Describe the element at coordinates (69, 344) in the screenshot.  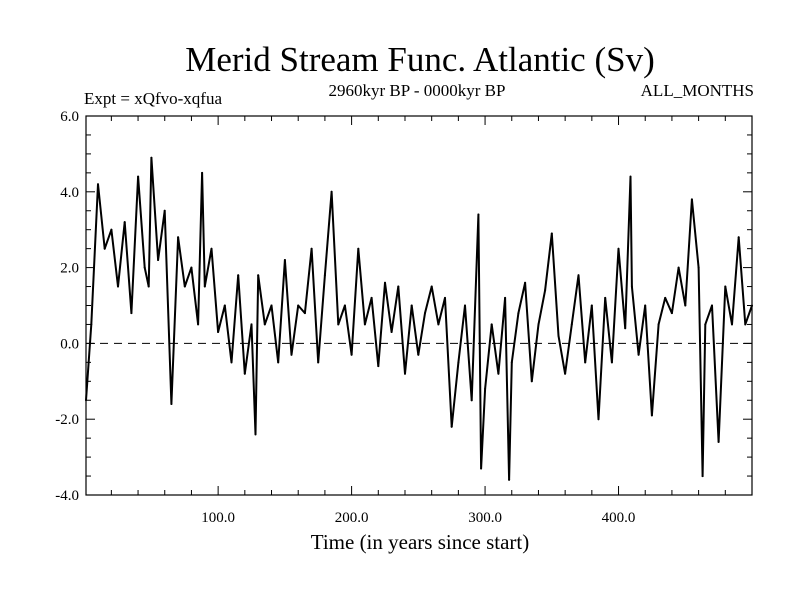
I see `y-tick-label: 0.0` at that location.